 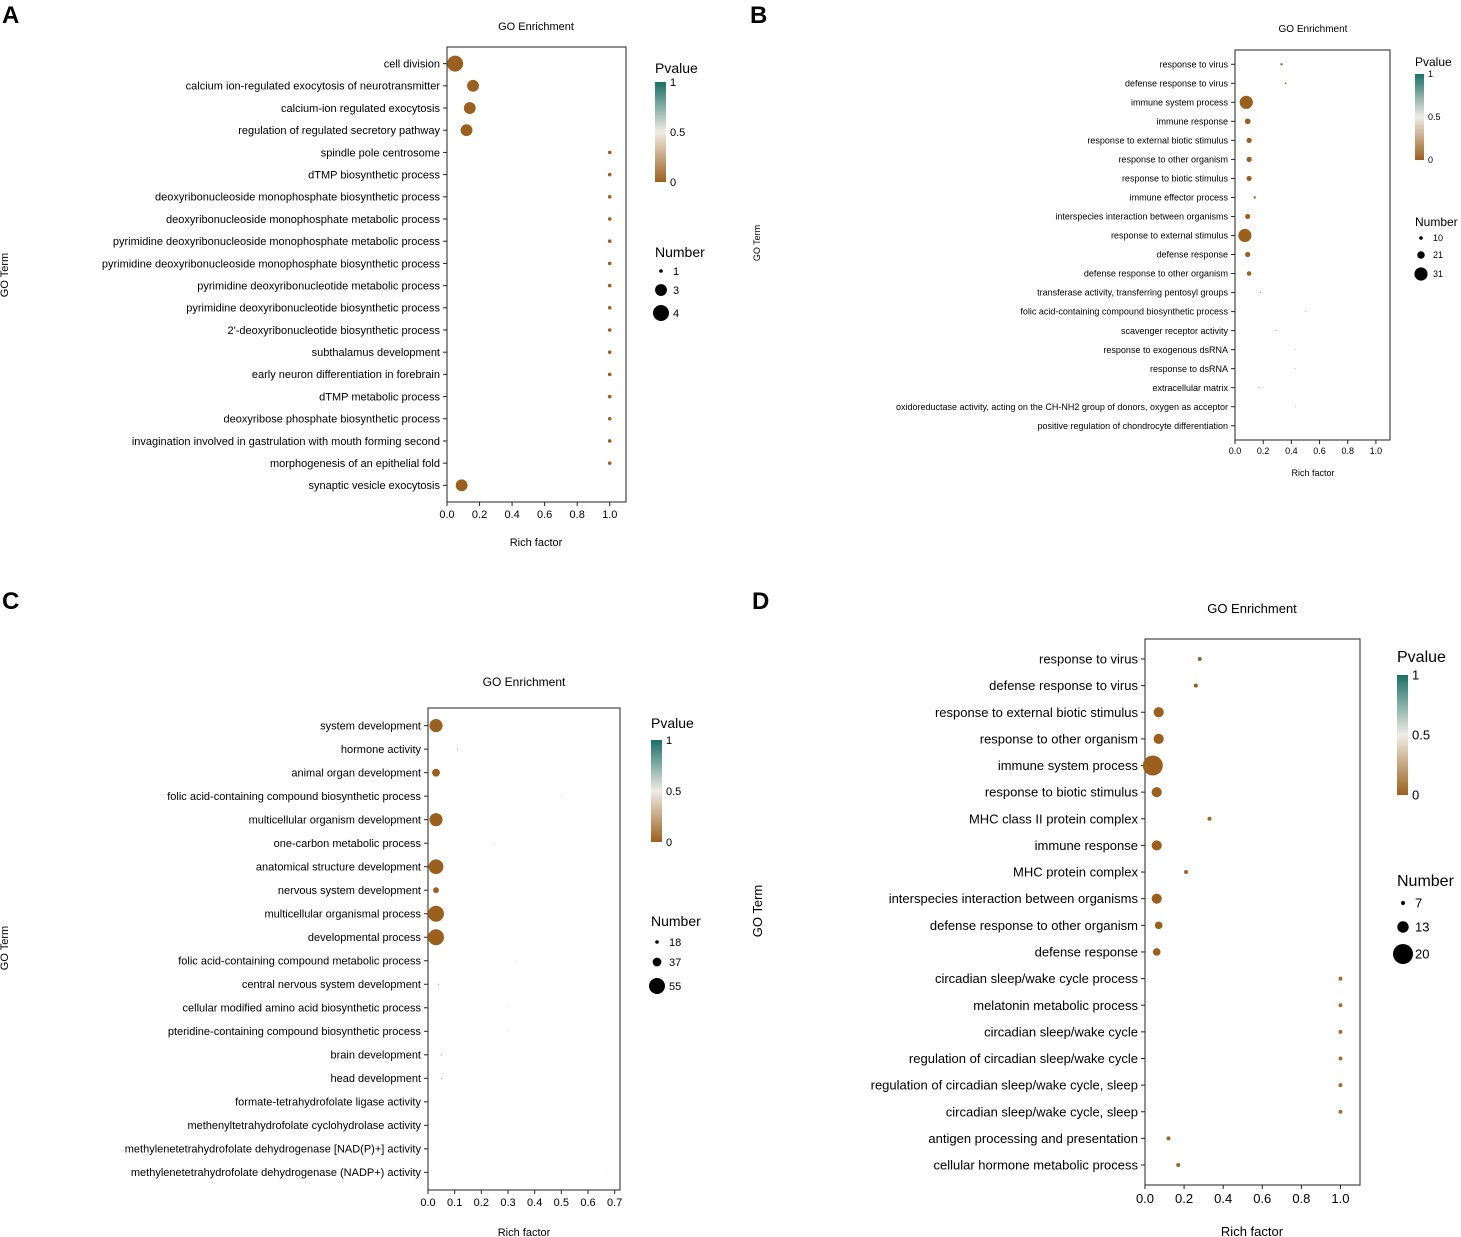 I want to click on pvalue-legend-tick: 0, so click(x=1415, y=795).